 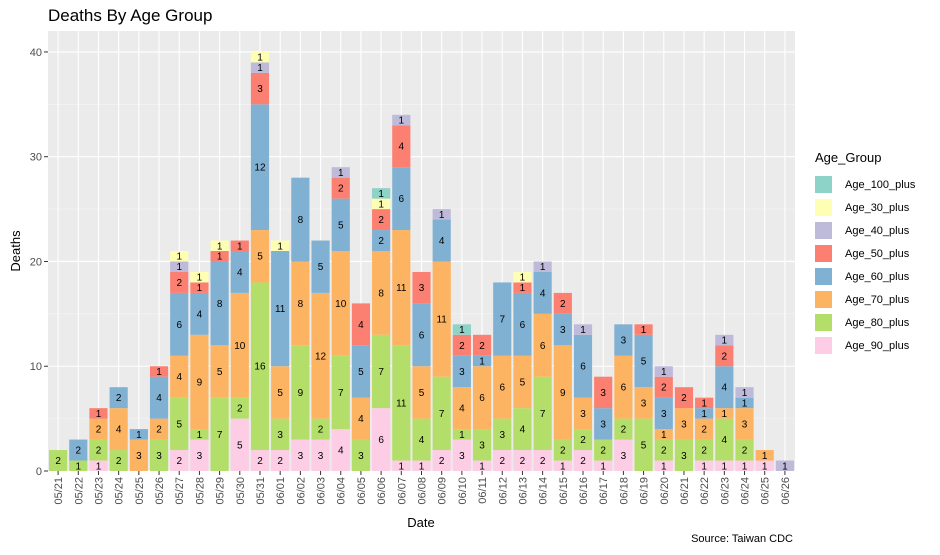 What do you see at coordinates (877, 207) in the screenshot?
I see `legend-label: Age_30_plus` at bounding box center [877, 207].